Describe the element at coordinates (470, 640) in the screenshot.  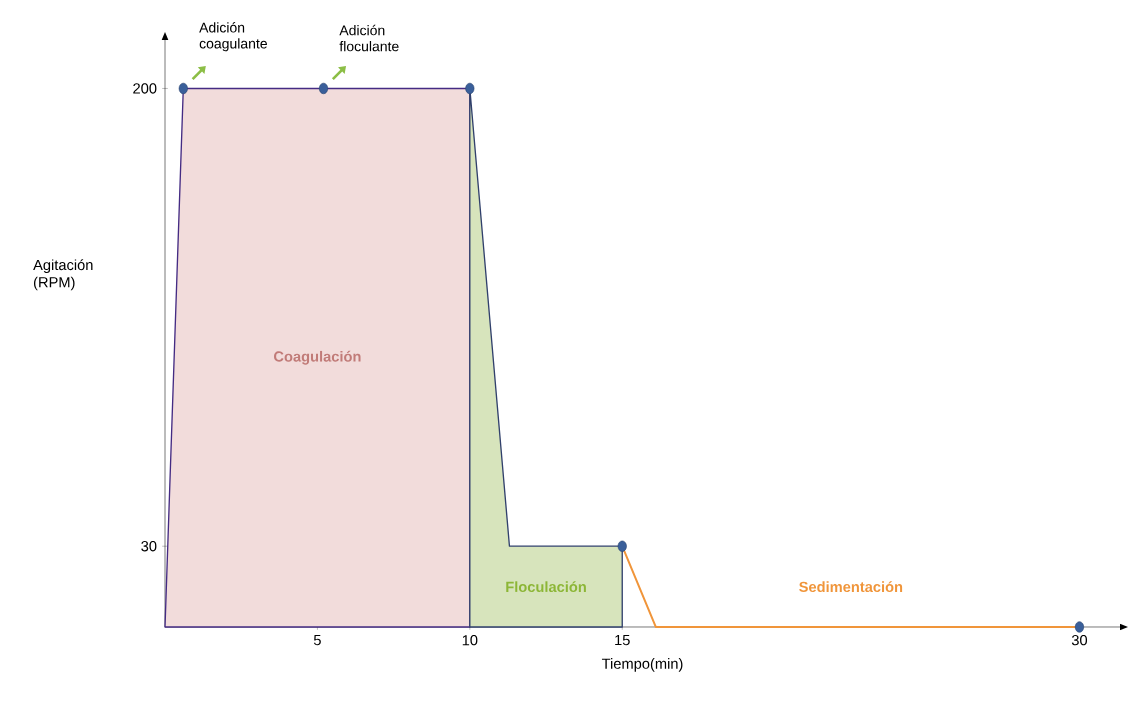
I see `x-tick-label: 10` at that location.